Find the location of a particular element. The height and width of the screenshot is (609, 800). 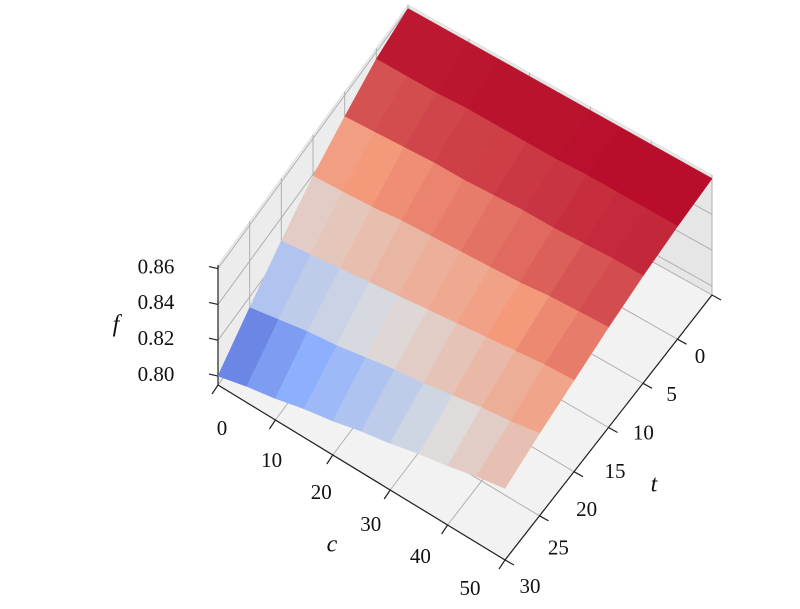

x-tick-label: 30 is located at coordinates (370, 524).